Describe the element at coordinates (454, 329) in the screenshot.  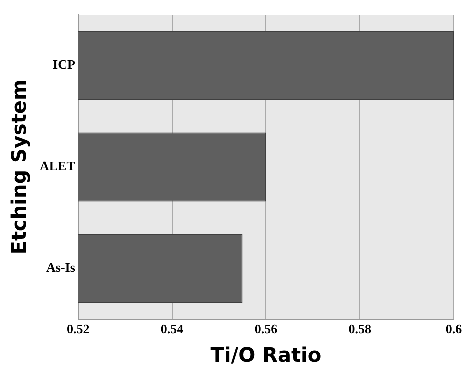
I see `x-tick-label: 0.6` at that location.